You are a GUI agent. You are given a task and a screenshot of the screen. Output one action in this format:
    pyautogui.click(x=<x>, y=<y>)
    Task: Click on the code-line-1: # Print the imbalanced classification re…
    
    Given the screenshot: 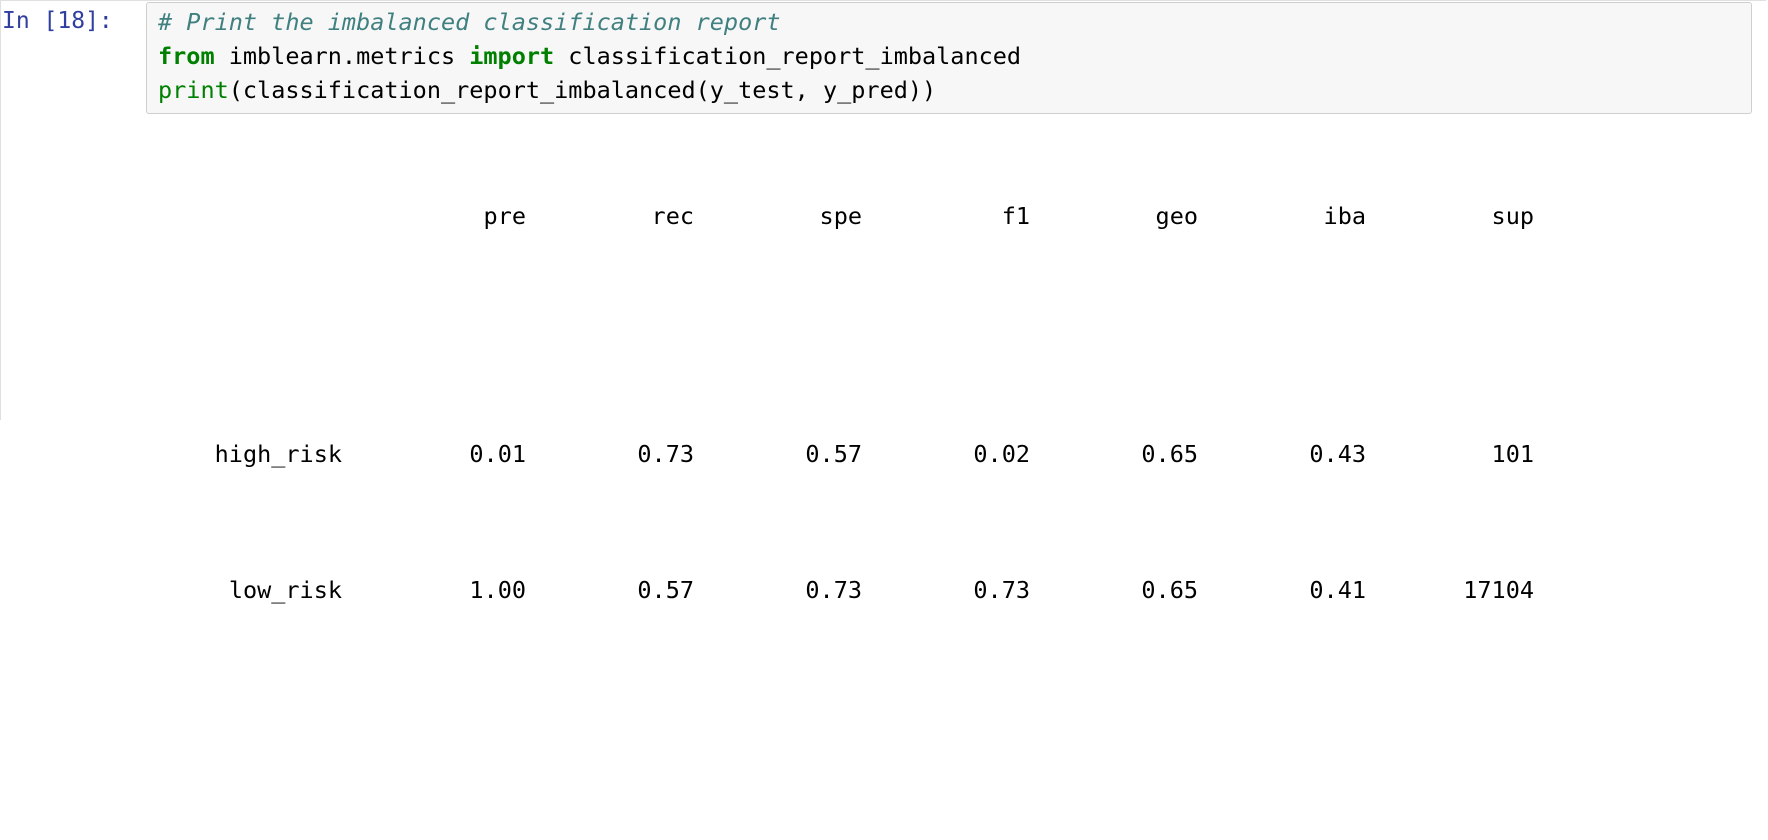 What is the action you would take?
    pyautogui.click(x=469, y=22)
    